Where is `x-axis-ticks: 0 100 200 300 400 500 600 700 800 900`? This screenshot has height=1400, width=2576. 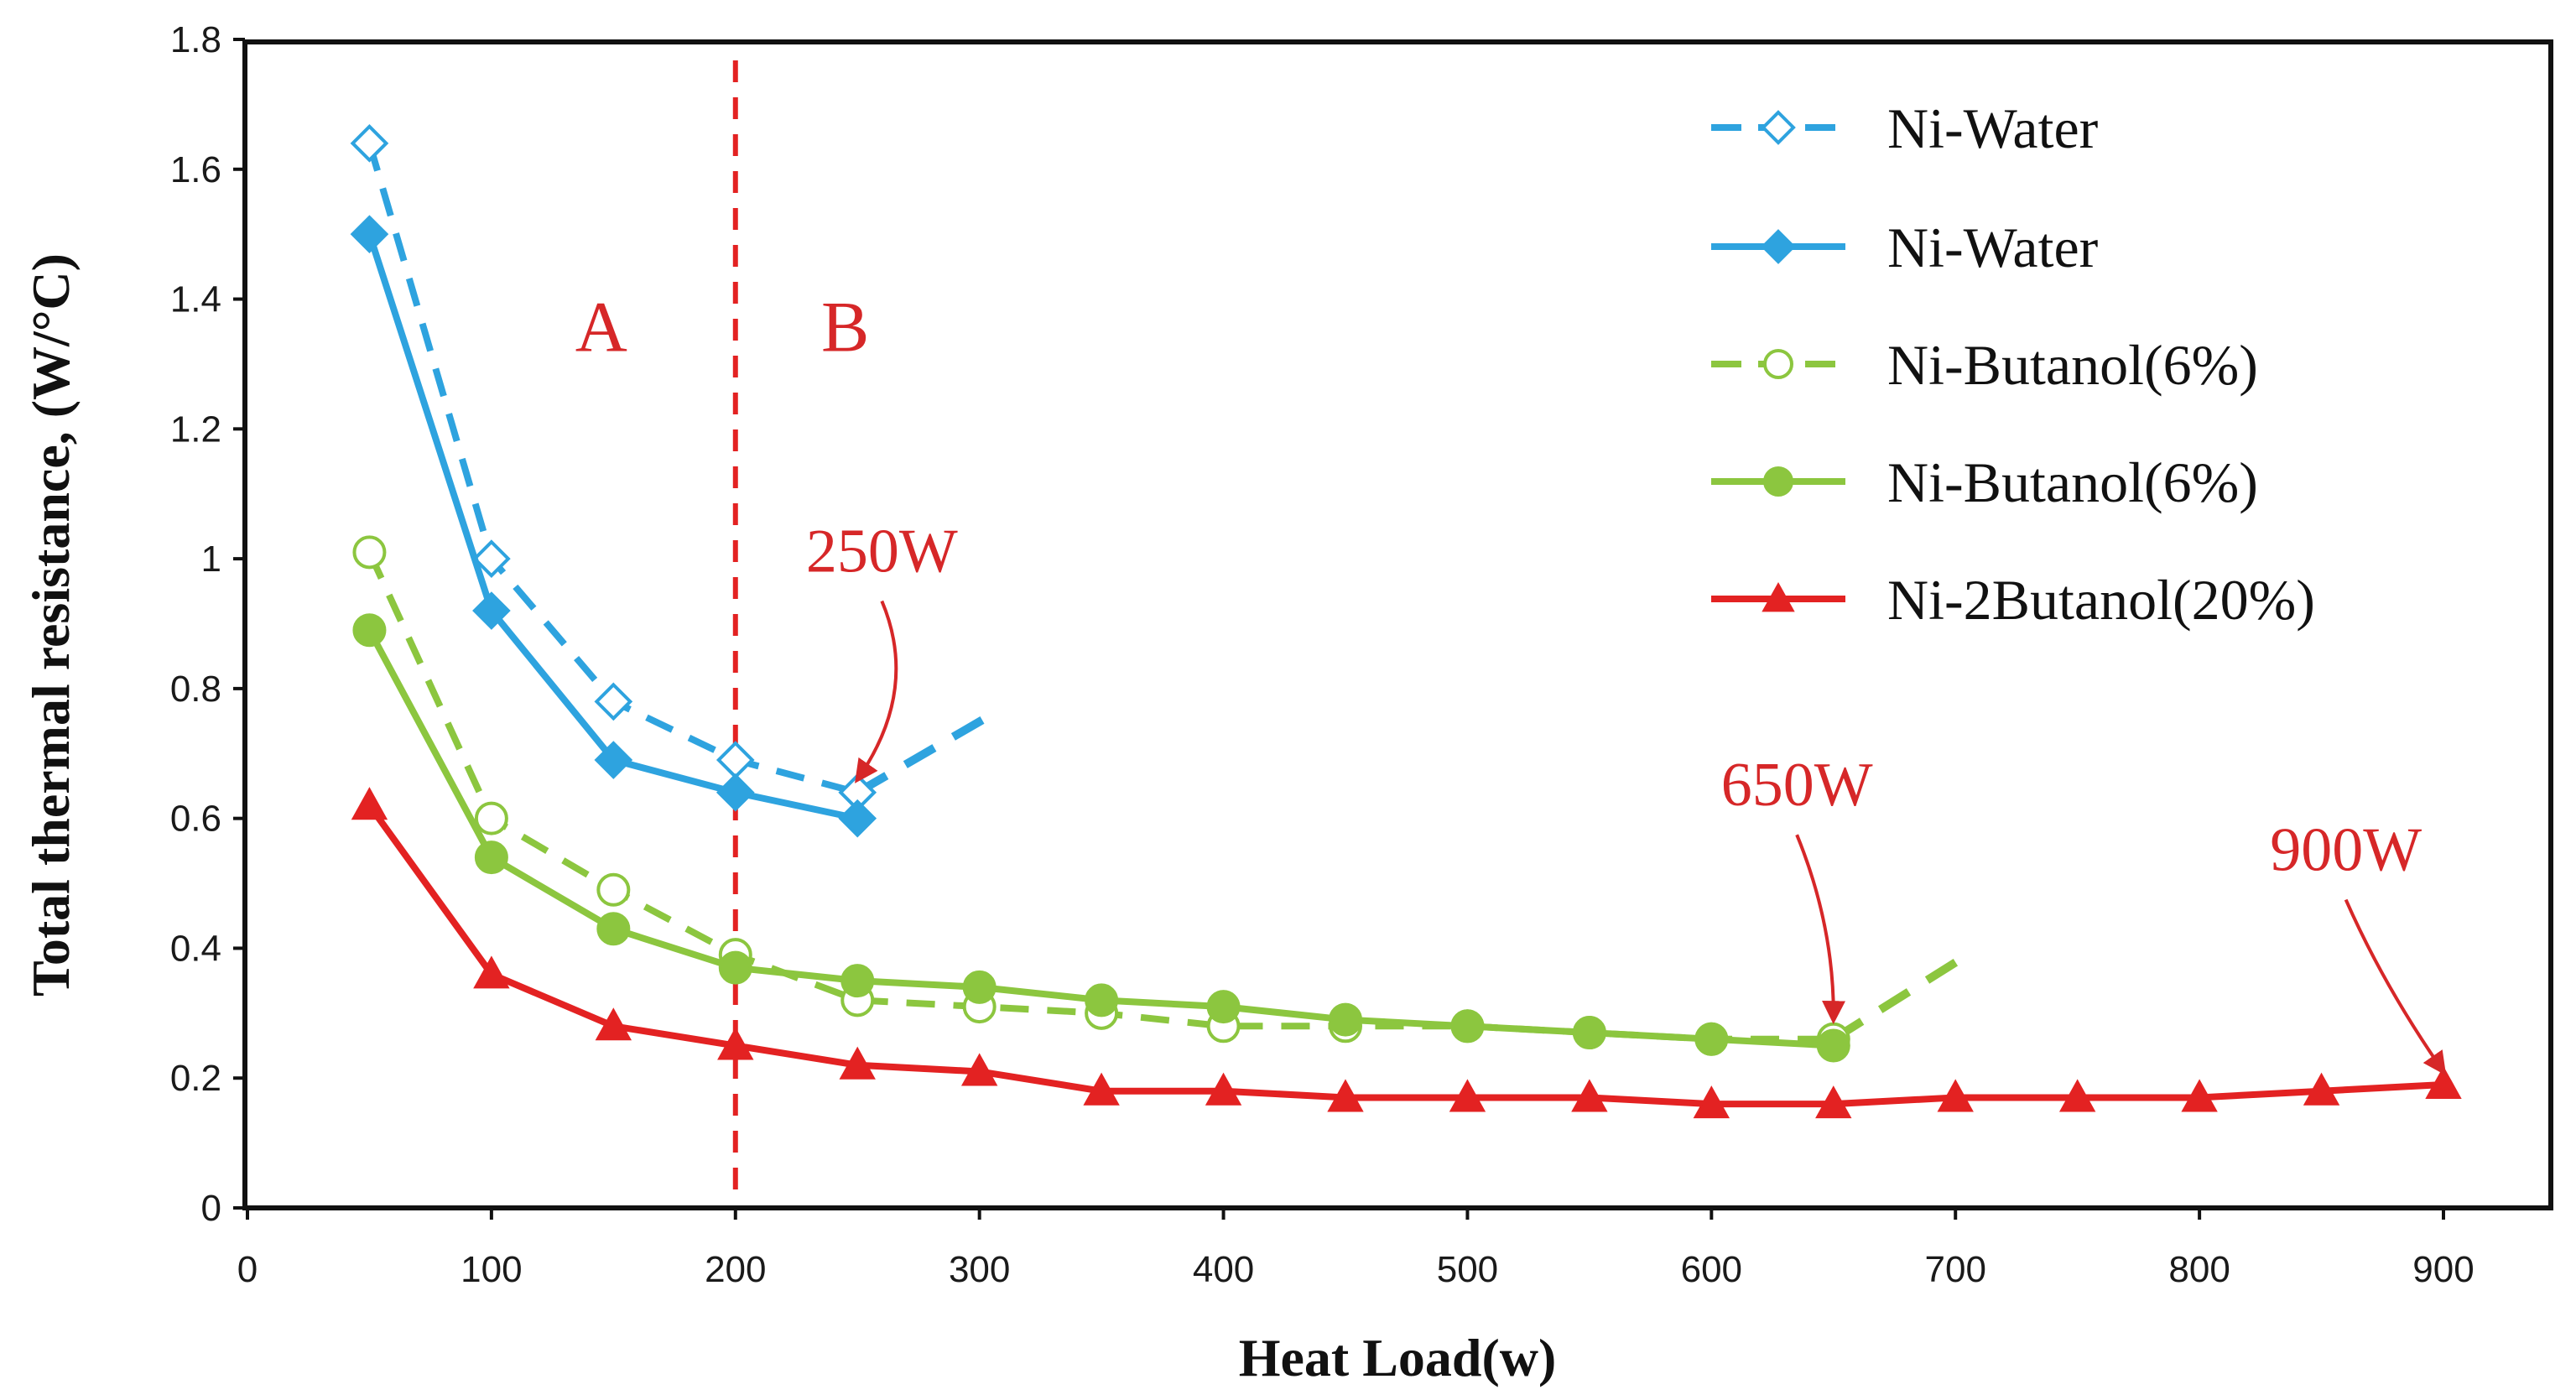
x-axis-ticks: 0 100 200 300 400 500 600 700 800 900 is located at coordinates (1356, 1249).